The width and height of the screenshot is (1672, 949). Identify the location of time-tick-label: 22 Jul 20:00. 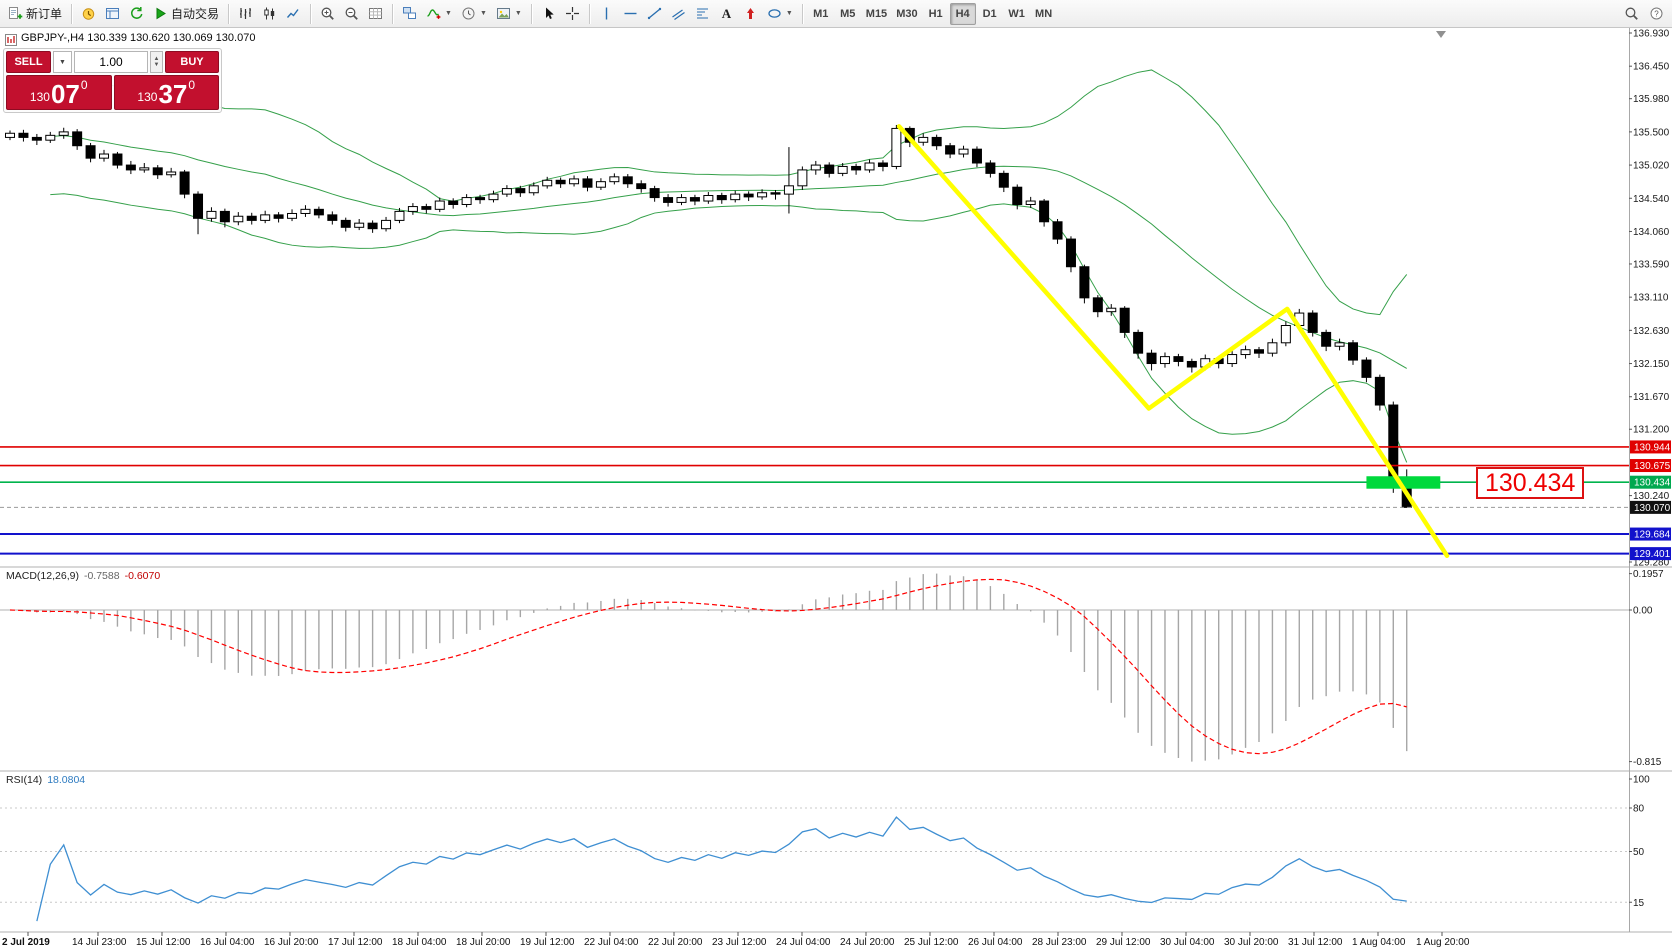
(675, 942).